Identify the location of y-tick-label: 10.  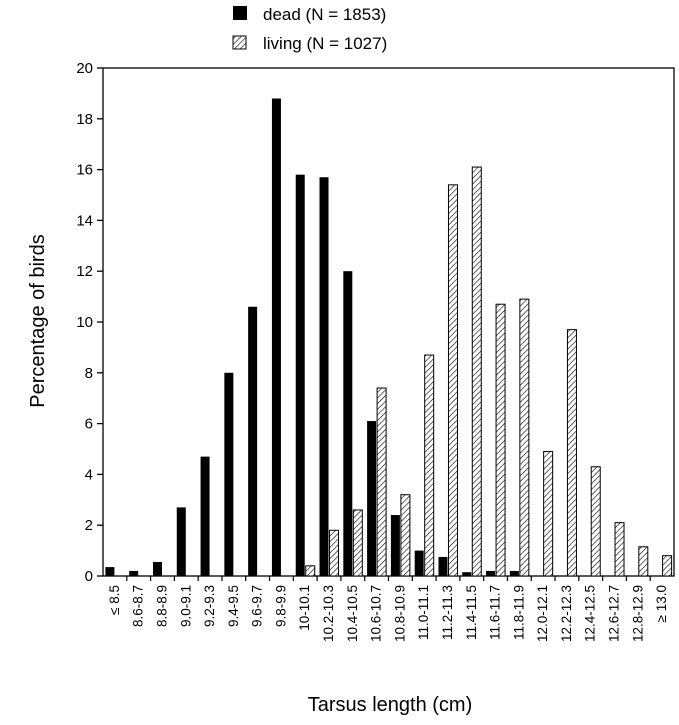
(84, 322).